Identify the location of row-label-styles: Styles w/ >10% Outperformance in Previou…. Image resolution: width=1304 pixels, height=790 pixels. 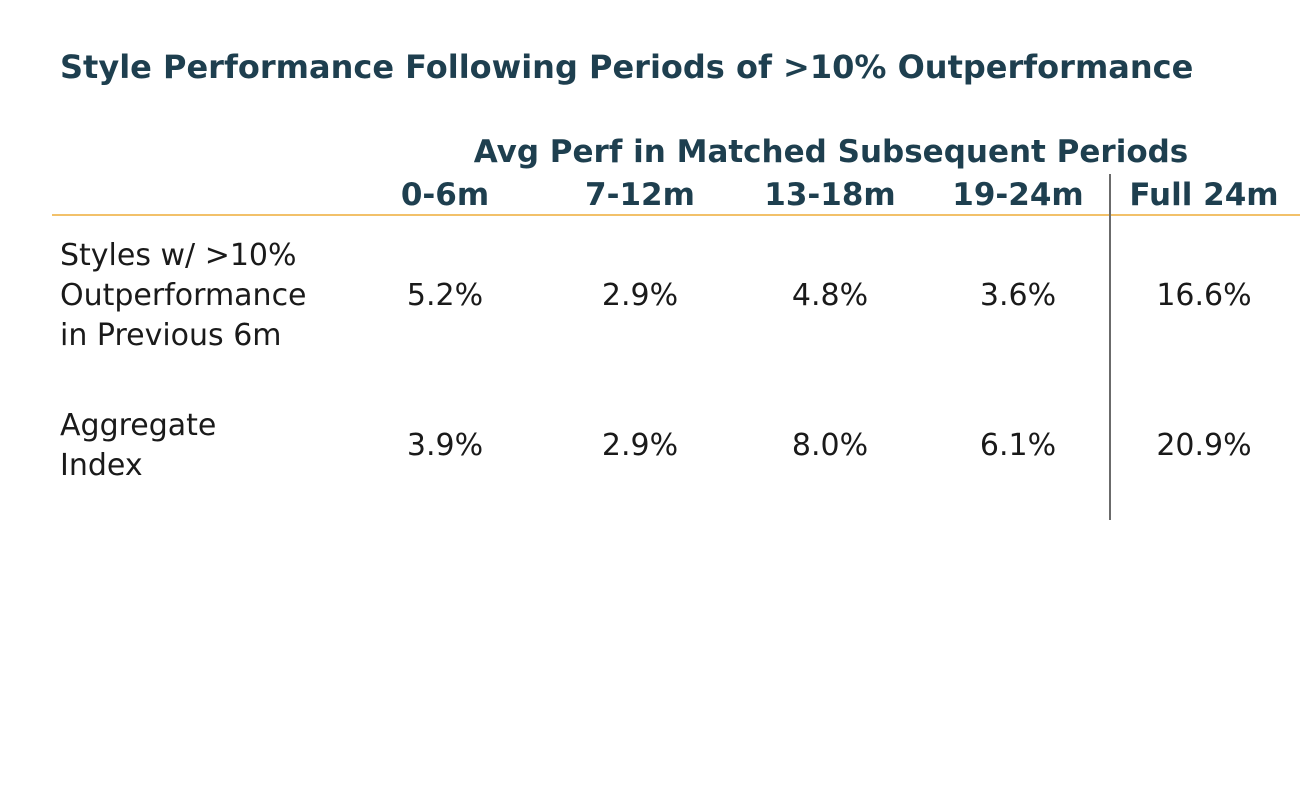
(183, 296).